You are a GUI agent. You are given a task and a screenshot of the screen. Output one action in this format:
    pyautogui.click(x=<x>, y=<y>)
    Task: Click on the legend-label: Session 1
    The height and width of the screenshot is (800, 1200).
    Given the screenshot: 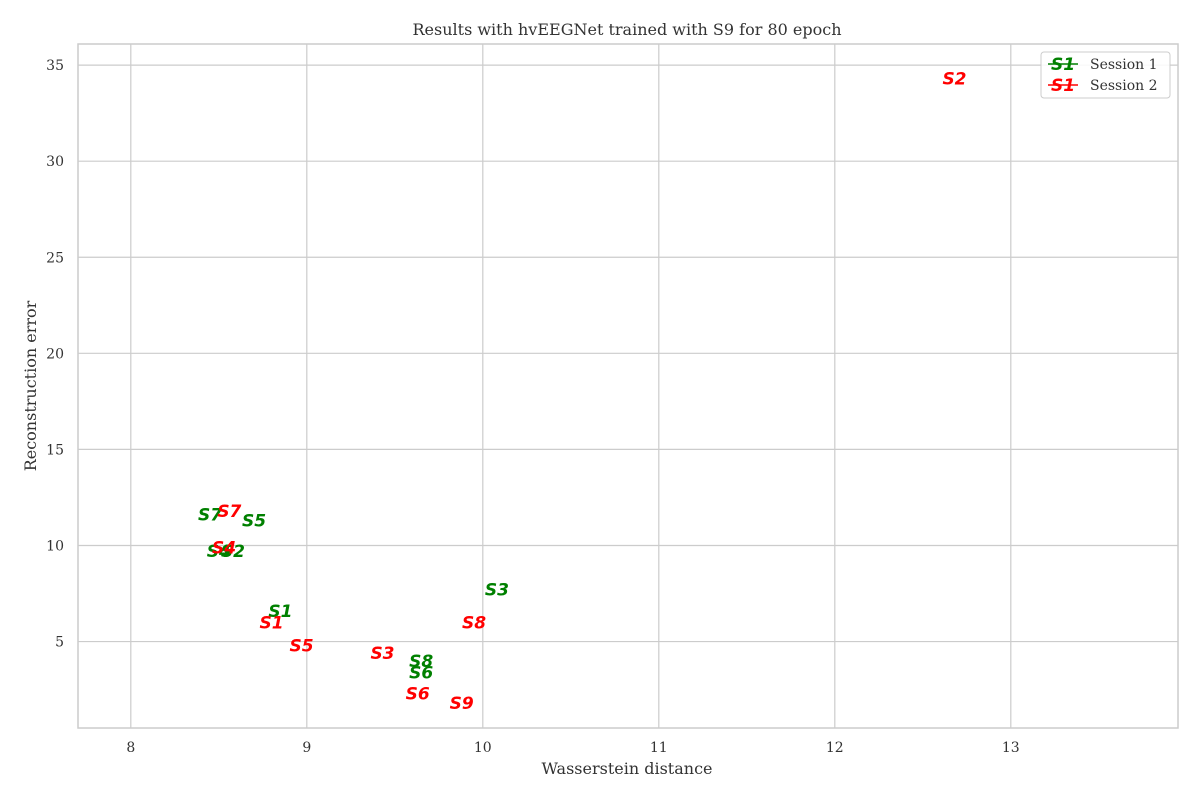 What is the action you would take?
    pyautogui.click(x=1124, y=65)
    